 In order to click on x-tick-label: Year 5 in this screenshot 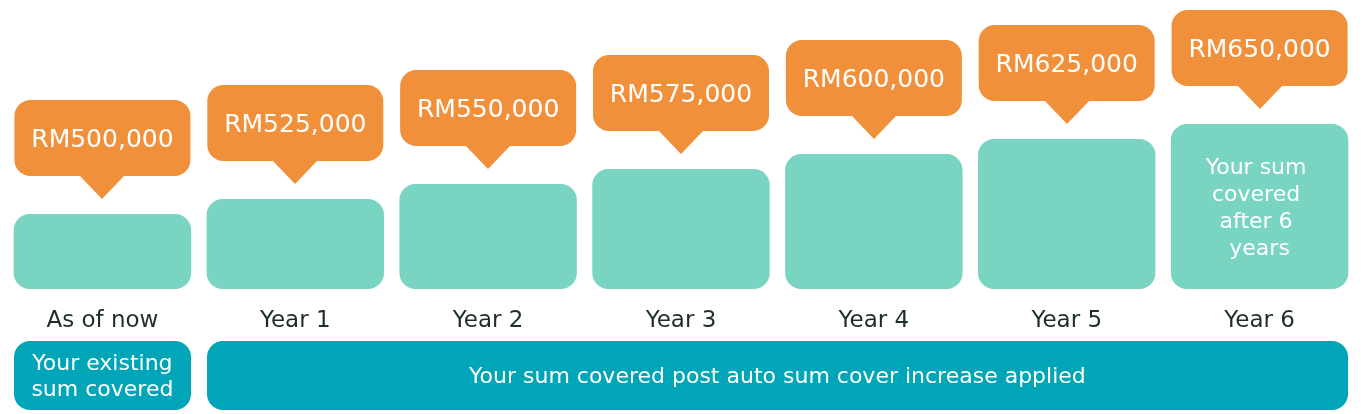, I will do `click(1066, 318)`.